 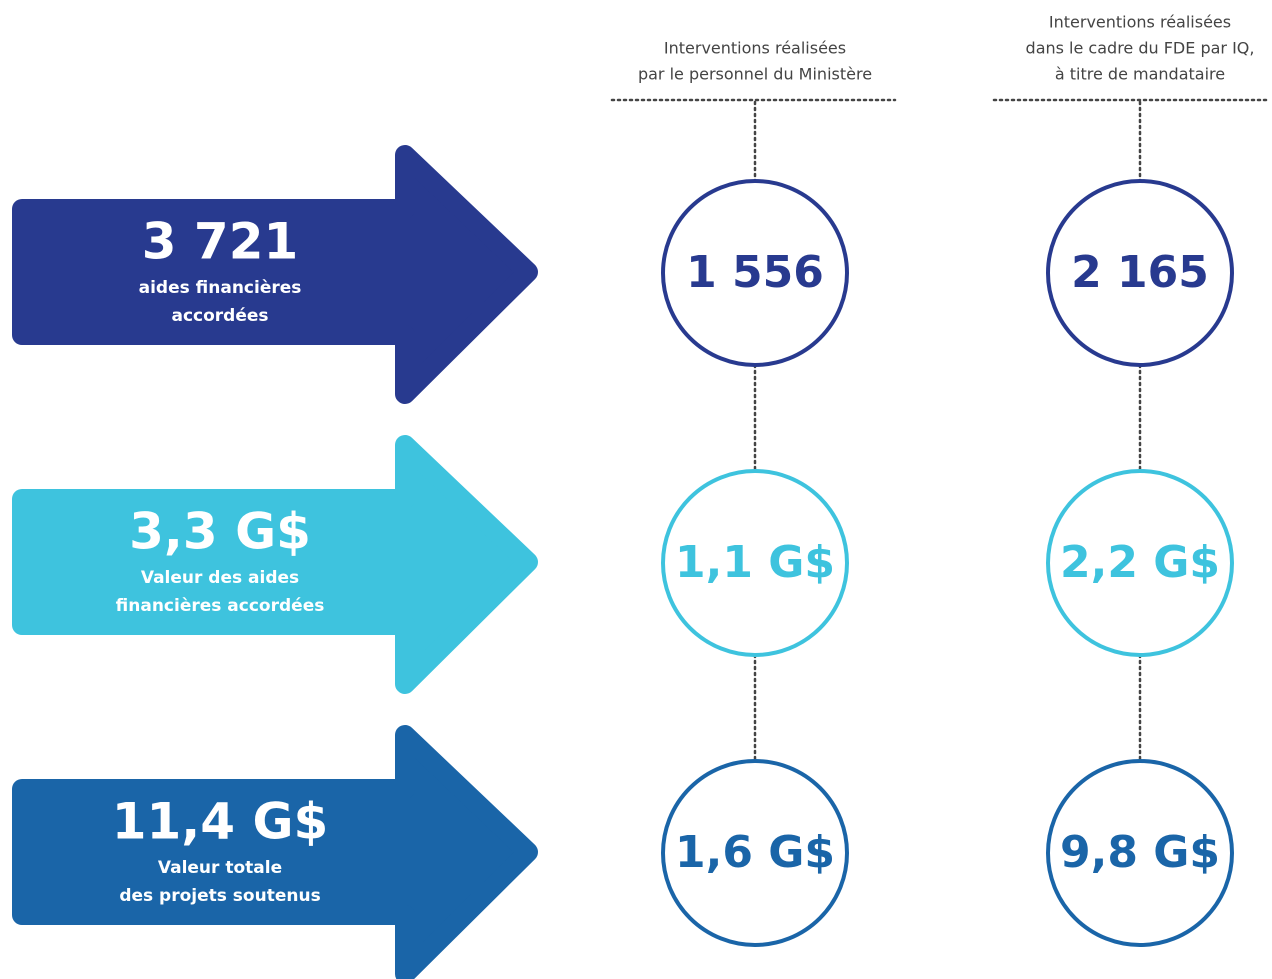 What do you see at coordinates (1140, 74) in the screenshot?
I see `column-header: à titre de mandataire` at bounding box center [1140, 74].